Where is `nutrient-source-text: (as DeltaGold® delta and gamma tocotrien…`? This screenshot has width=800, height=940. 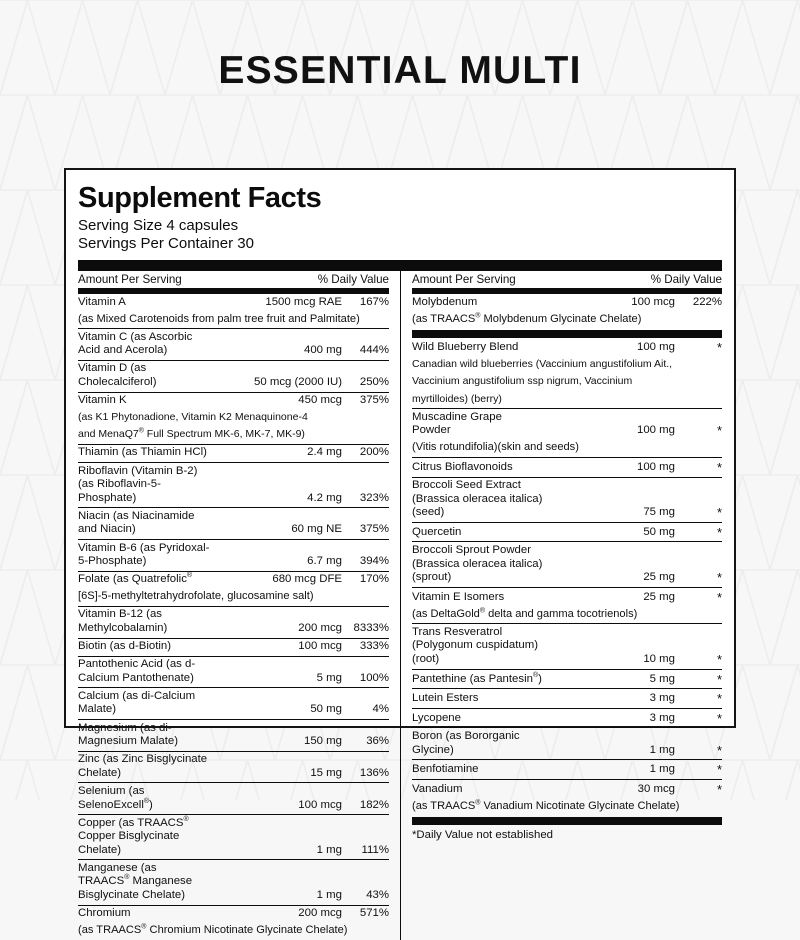 nutrient-source-text: (as DeltaGold® delta and gamma tocotrien… is located at coordinates (525, 613).